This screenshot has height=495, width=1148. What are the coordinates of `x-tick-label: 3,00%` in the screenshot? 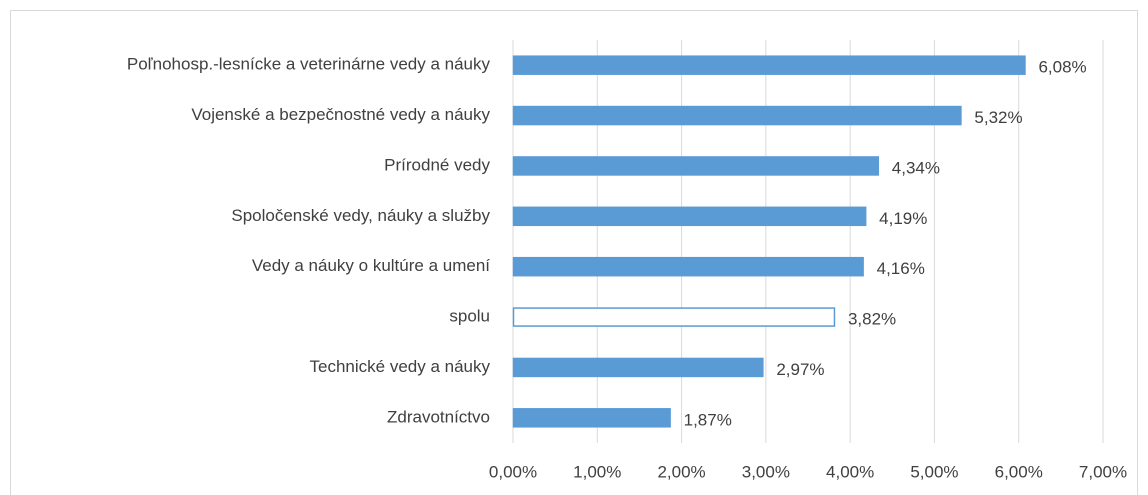 It's located at (766, 471).